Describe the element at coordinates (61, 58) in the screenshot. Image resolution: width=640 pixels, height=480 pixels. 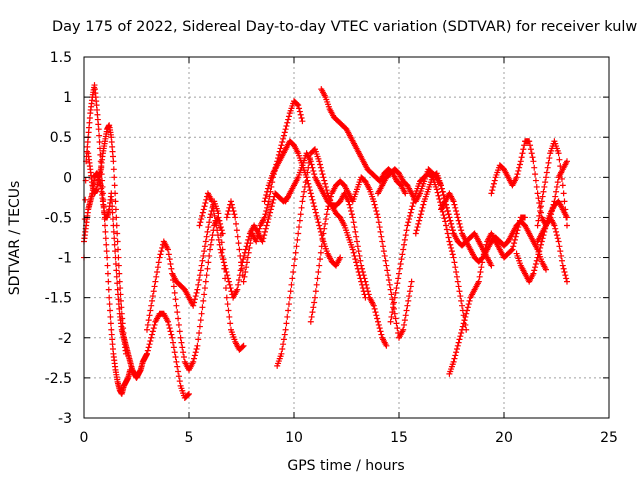
I see `y-tick-label: 1.5` at that location.